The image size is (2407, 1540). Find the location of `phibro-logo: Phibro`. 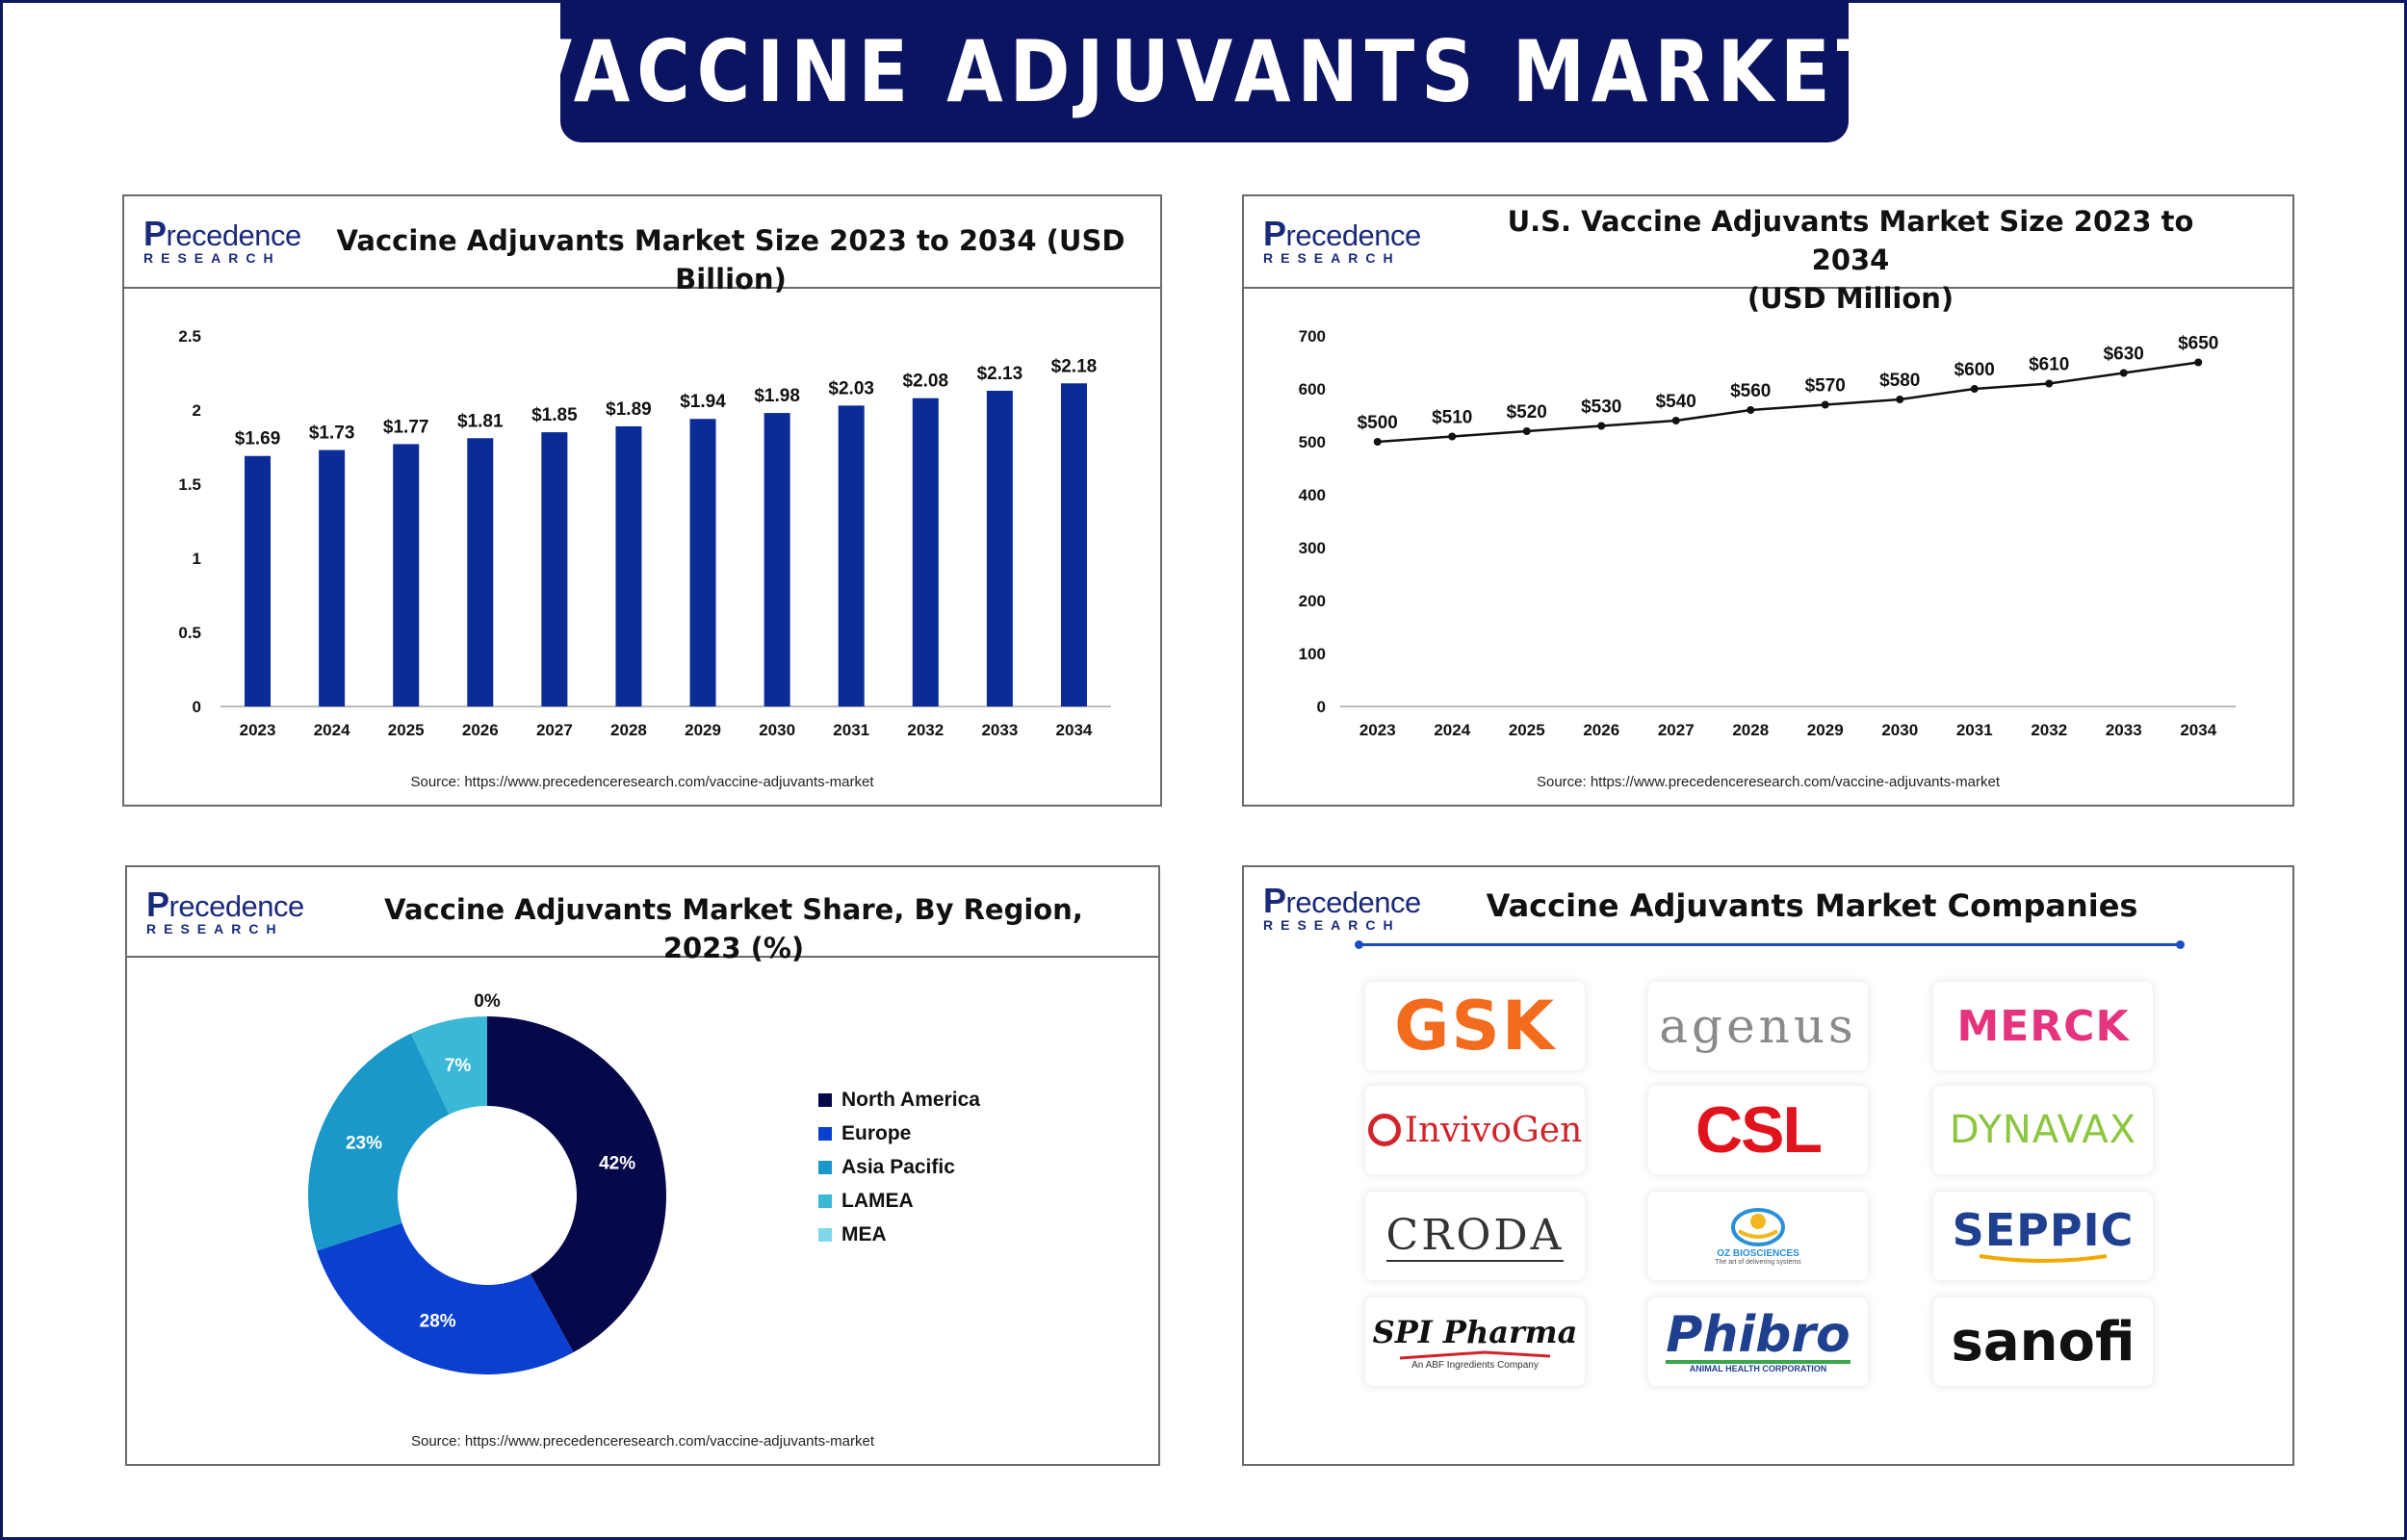

phibro-logo: Phibro is located at coordinates (1758, 1335).